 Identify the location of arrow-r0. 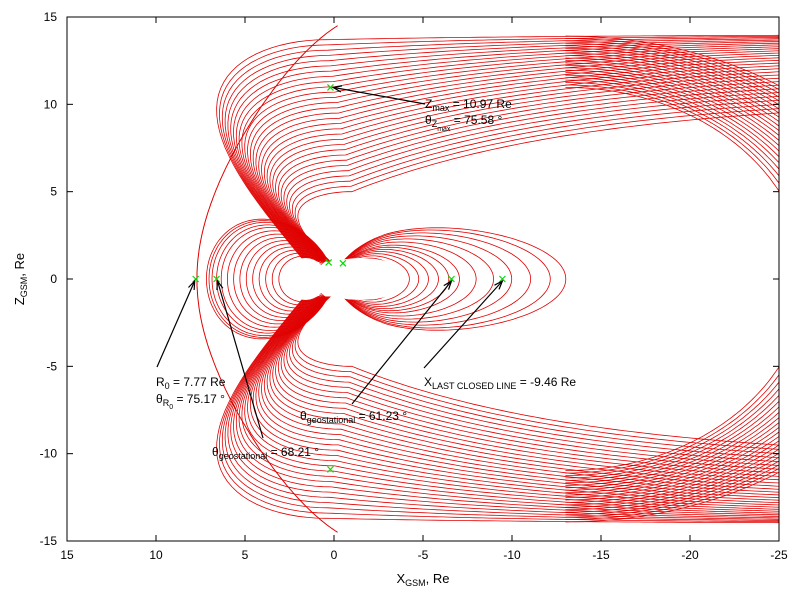
(176, 324).